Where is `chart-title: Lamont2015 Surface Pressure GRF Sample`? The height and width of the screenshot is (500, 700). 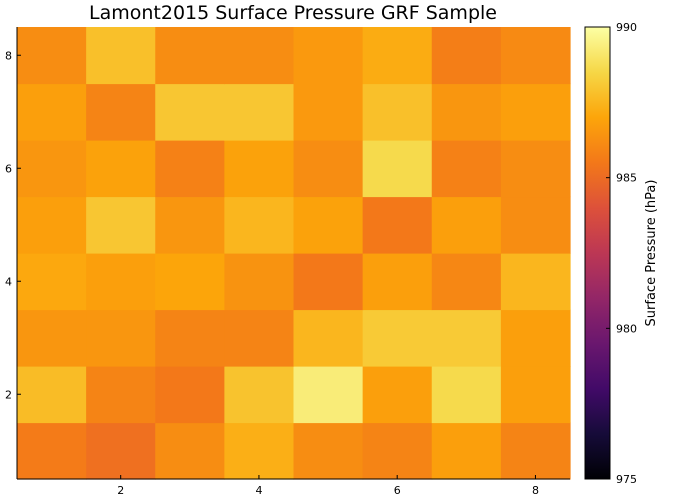
chart-title: Lamont2015 Surface Pressure GRF Sample is located at coordinates (293, 13).